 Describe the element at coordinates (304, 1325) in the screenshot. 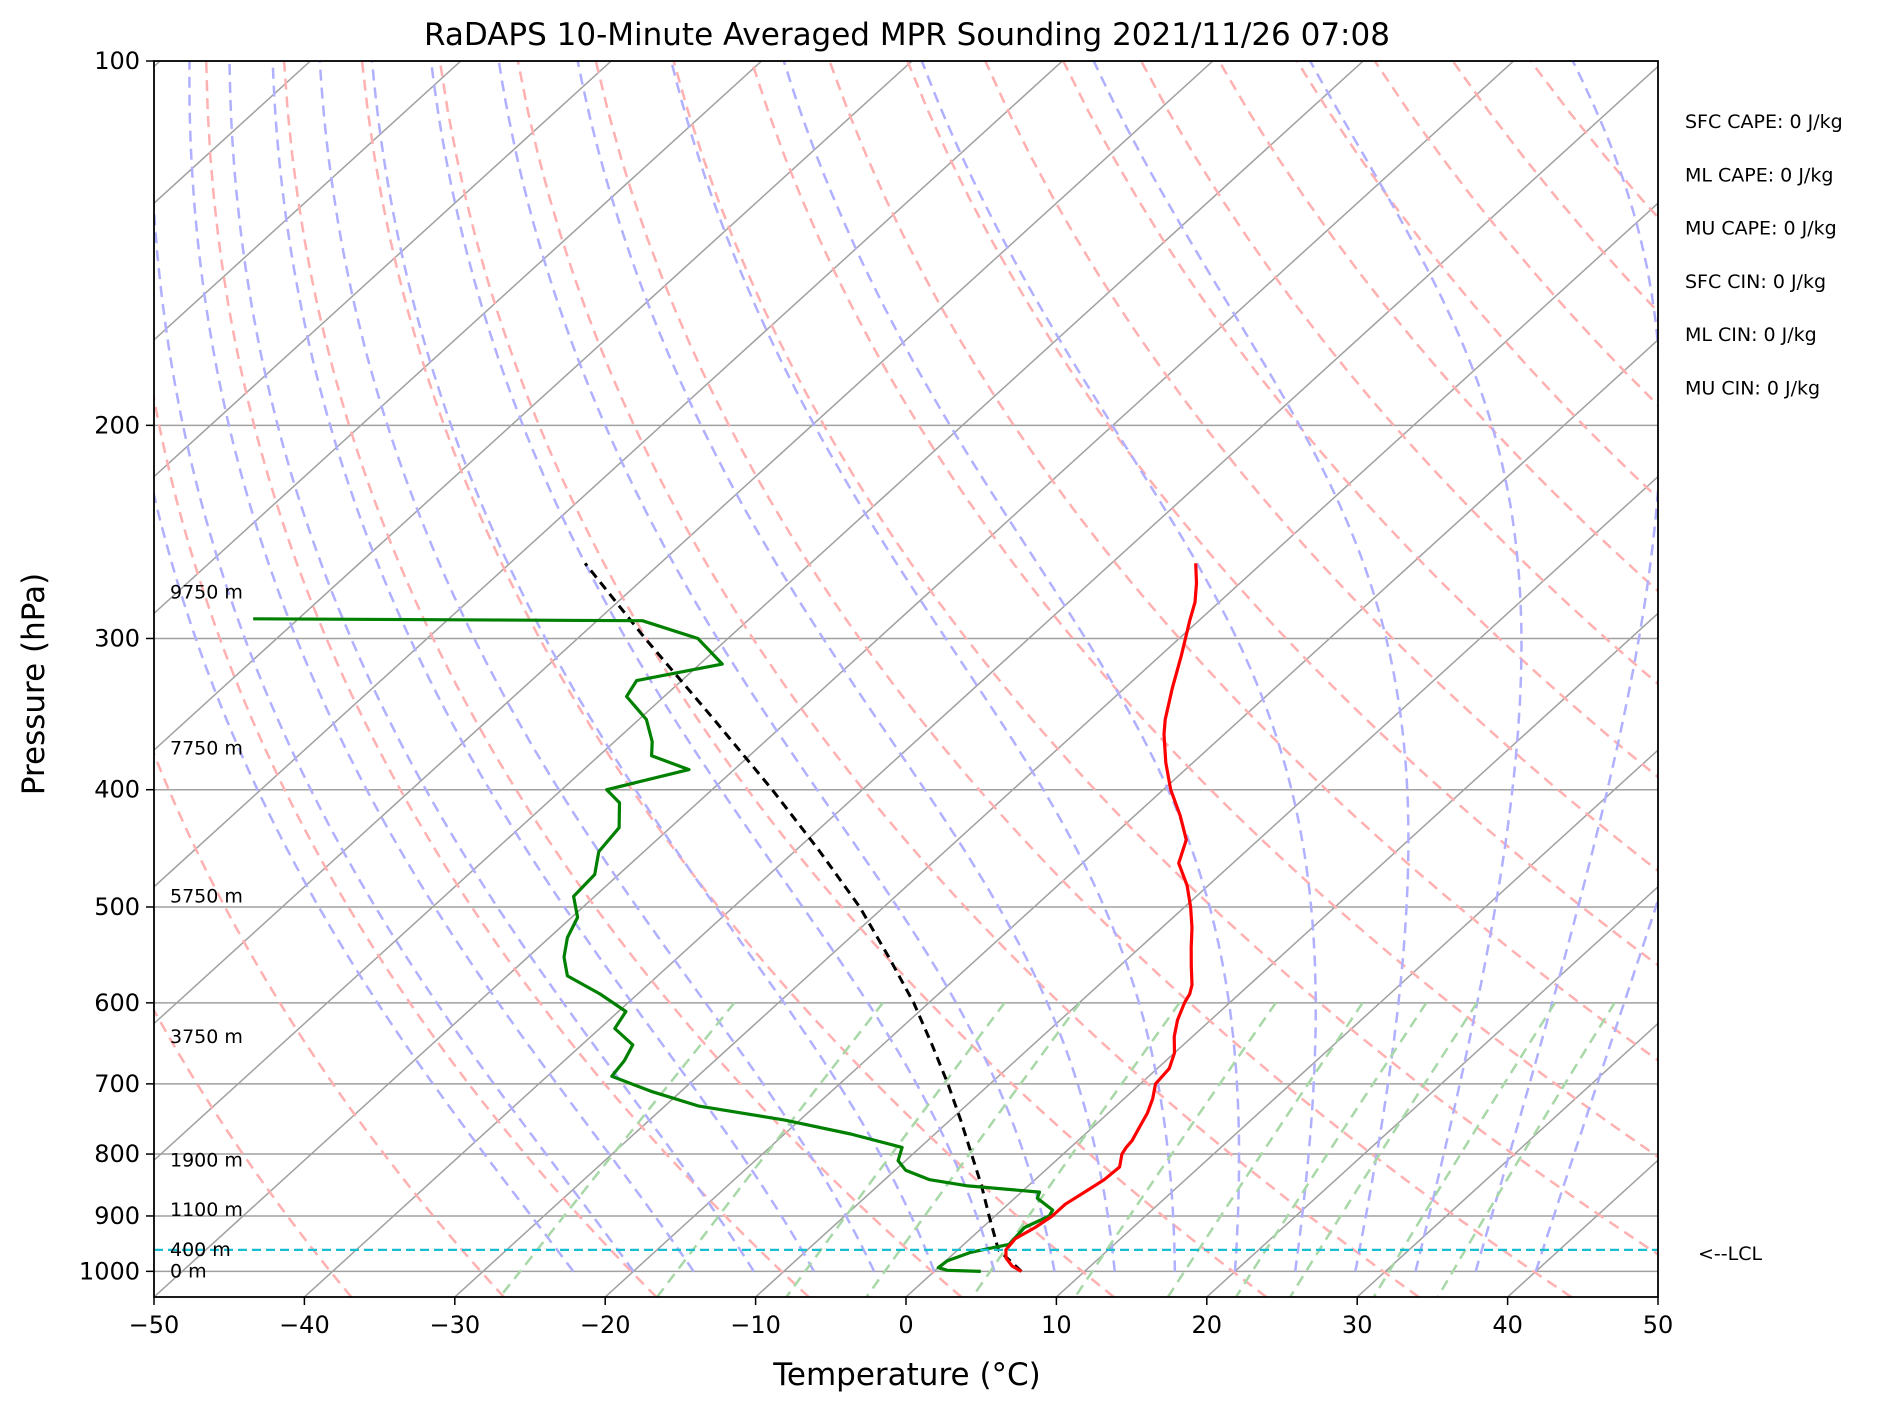

I see `x-tick-label: −40` at that location.